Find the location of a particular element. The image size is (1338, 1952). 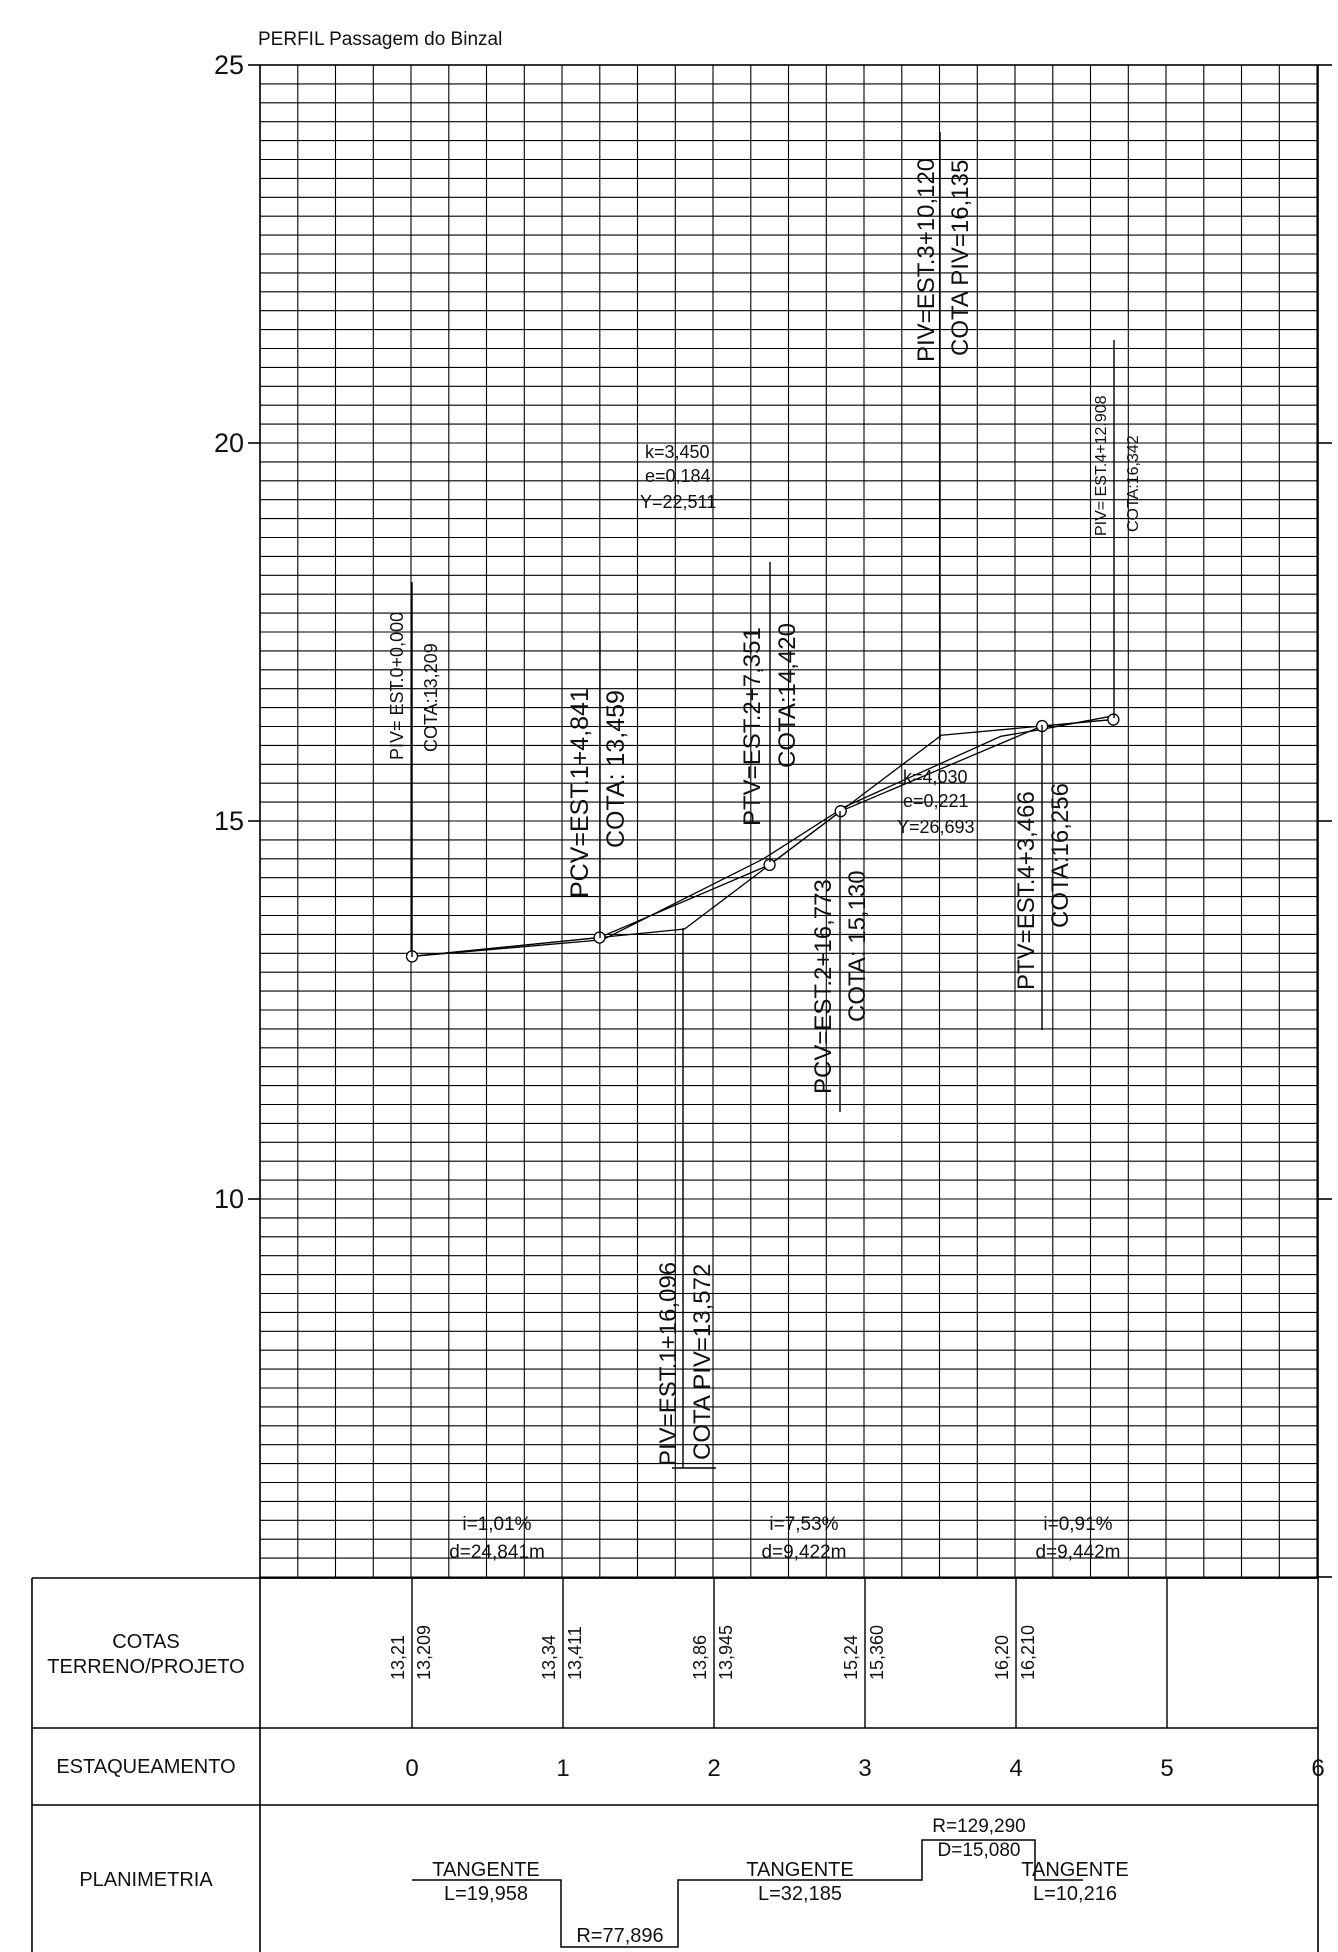

curve1-e: e=0,184 is located at coordinates (678, 476).